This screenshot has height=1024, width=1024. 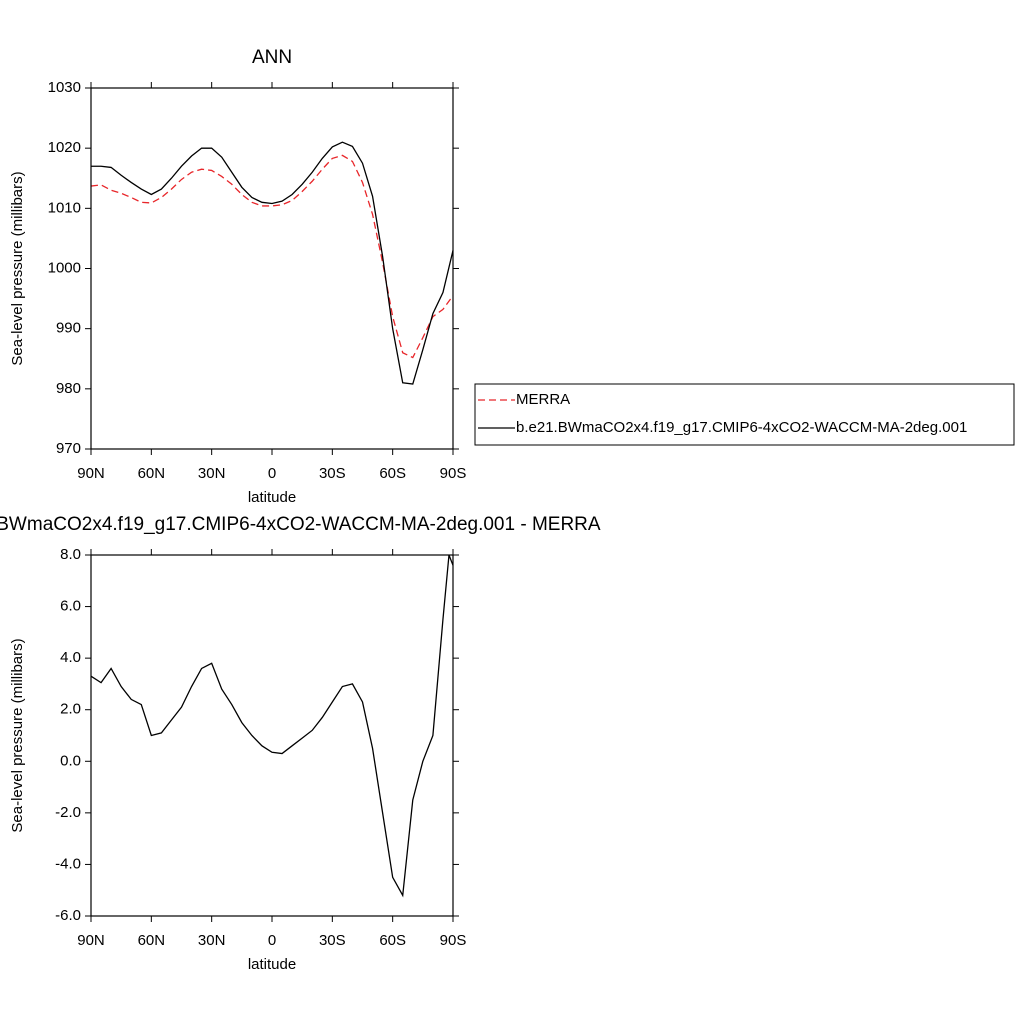 What do you see at coordinates (68, 448) in the screenshot?
I see `y-tick-label: 970` at bounding box center [68, 448].